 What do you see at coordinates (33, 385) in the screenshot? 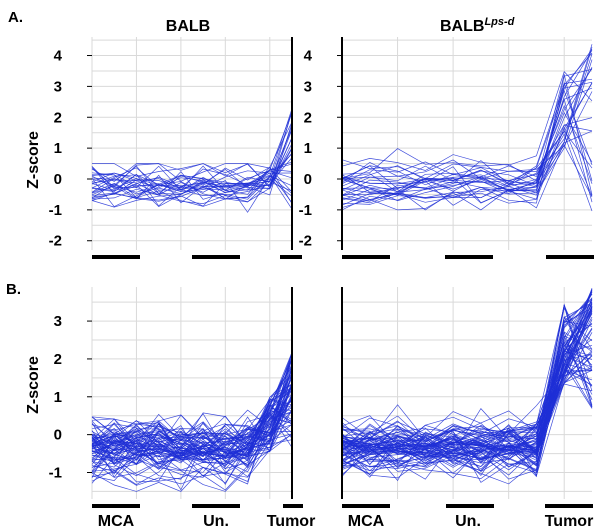
I see `y-axis-label-b: Z-score` at bounding box center [33, 385].